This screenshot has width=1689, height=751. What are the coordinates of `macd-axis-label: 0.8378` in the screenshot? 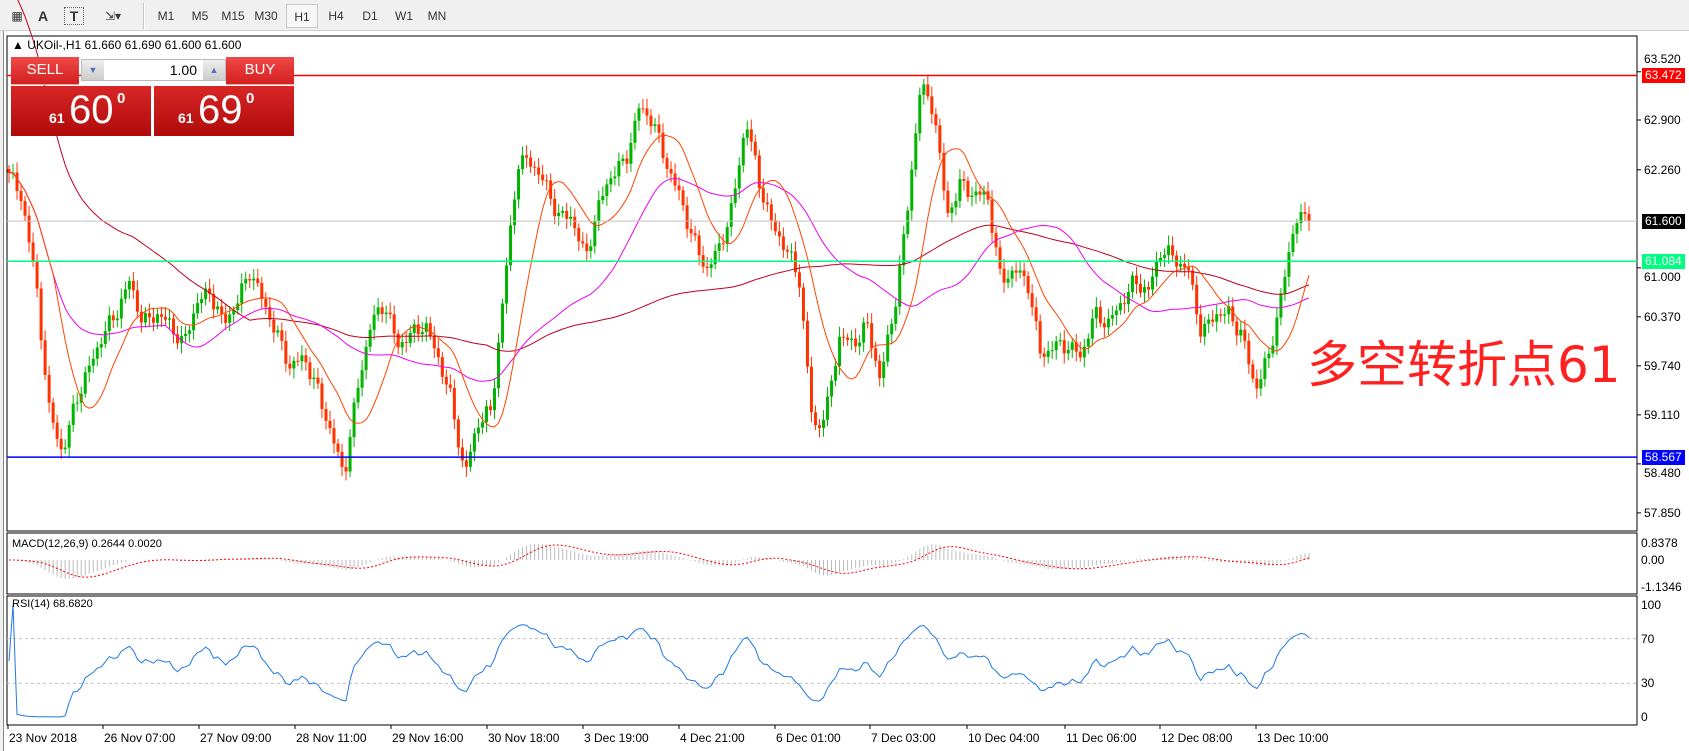 It's located at (1659, 543).